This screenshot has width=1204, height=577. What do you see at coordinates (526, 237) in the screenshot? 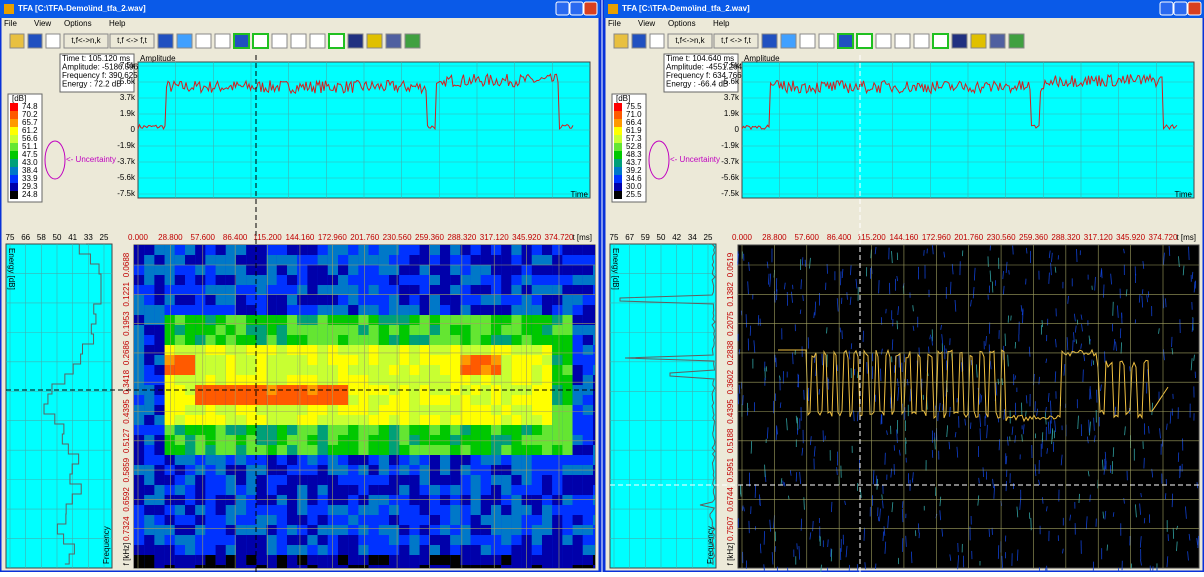
I see `time-tick-label: 345.920` at bounding box center [526, 237].